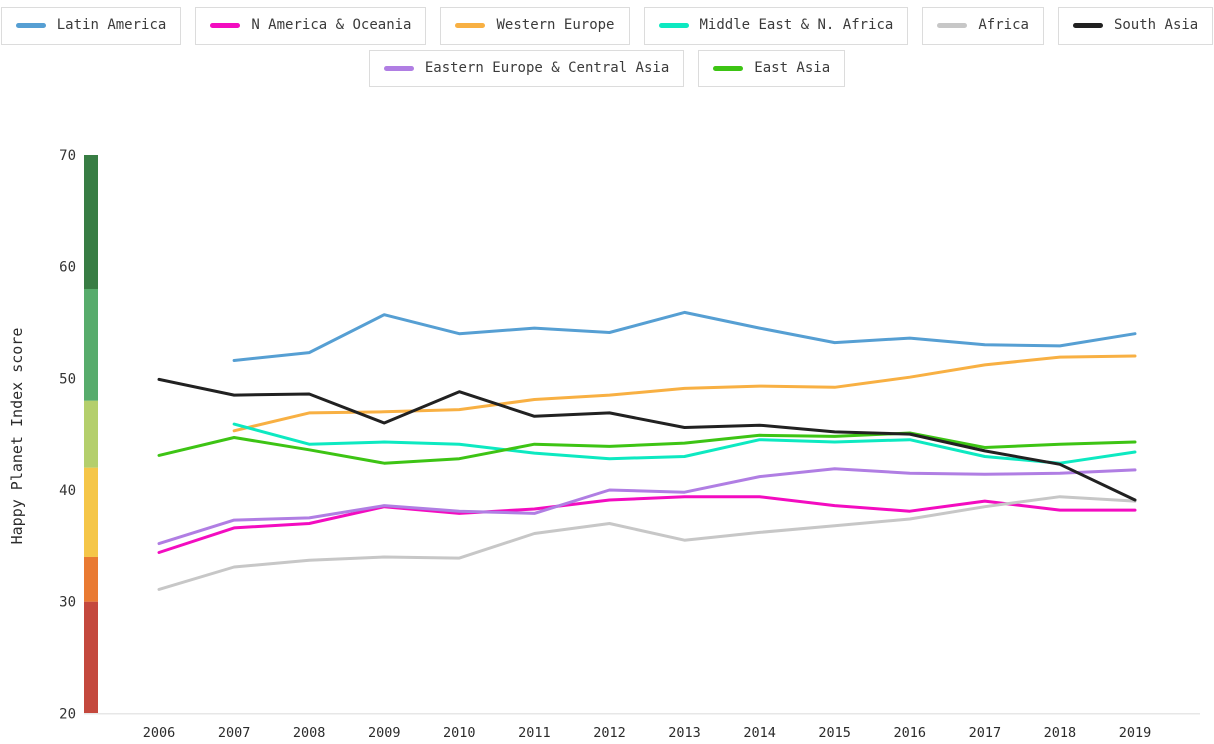 The height and width of the screenshot is (744, 1214). Describe the element at coordinates (555, 25) in the screenshot. I see `legend-label: Western Europe` at that location.